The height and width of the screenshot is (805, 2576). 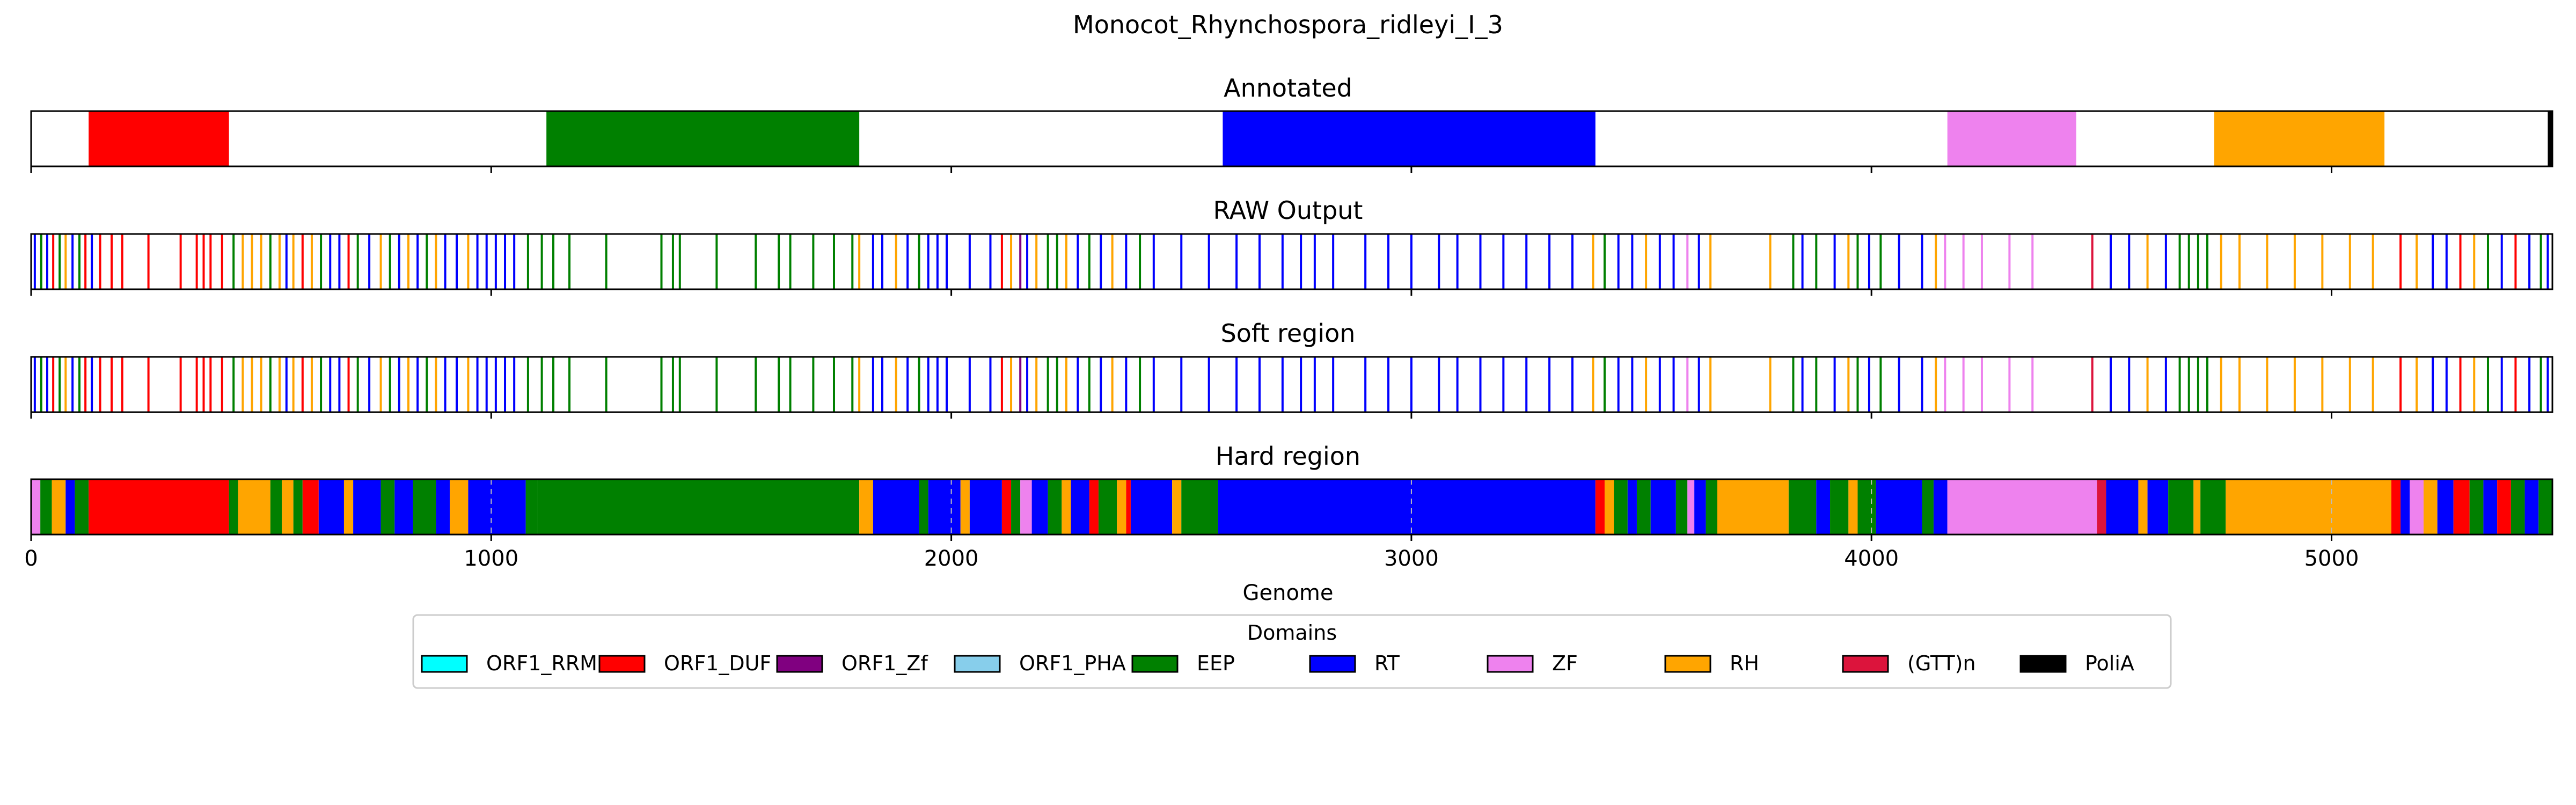 What do you see at coordinates (1565, 663) in the screenshot?
I see `legend-label: ZF` at bounding box center [1565, 663].